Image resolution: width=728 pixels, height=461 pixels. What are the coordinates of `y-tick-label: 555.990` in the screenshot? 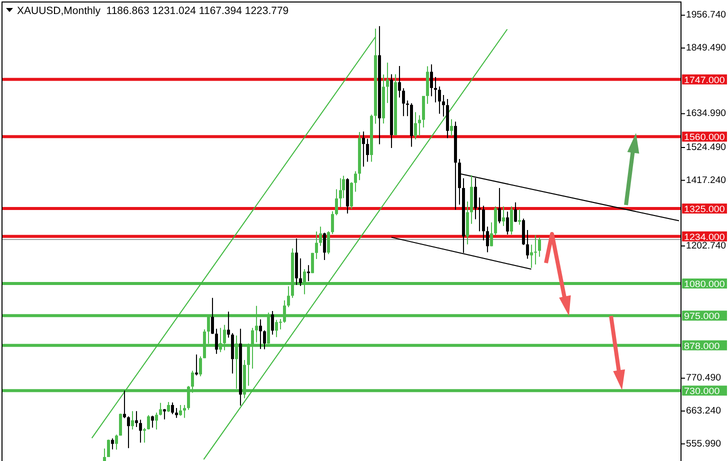 It's located at (703, 444).